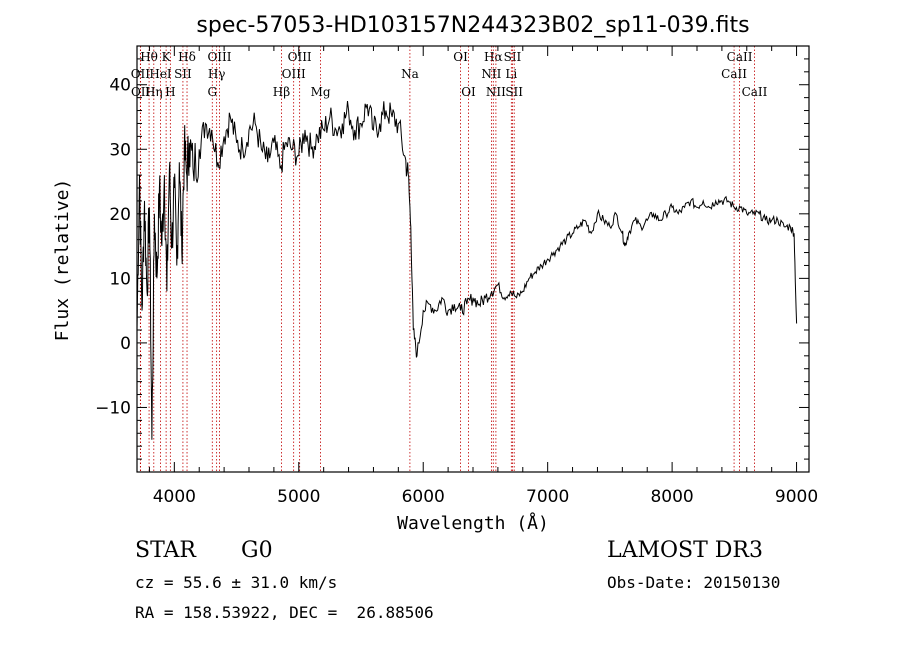  I want to click on y-tick-label-5: 40, so click(120, 86).